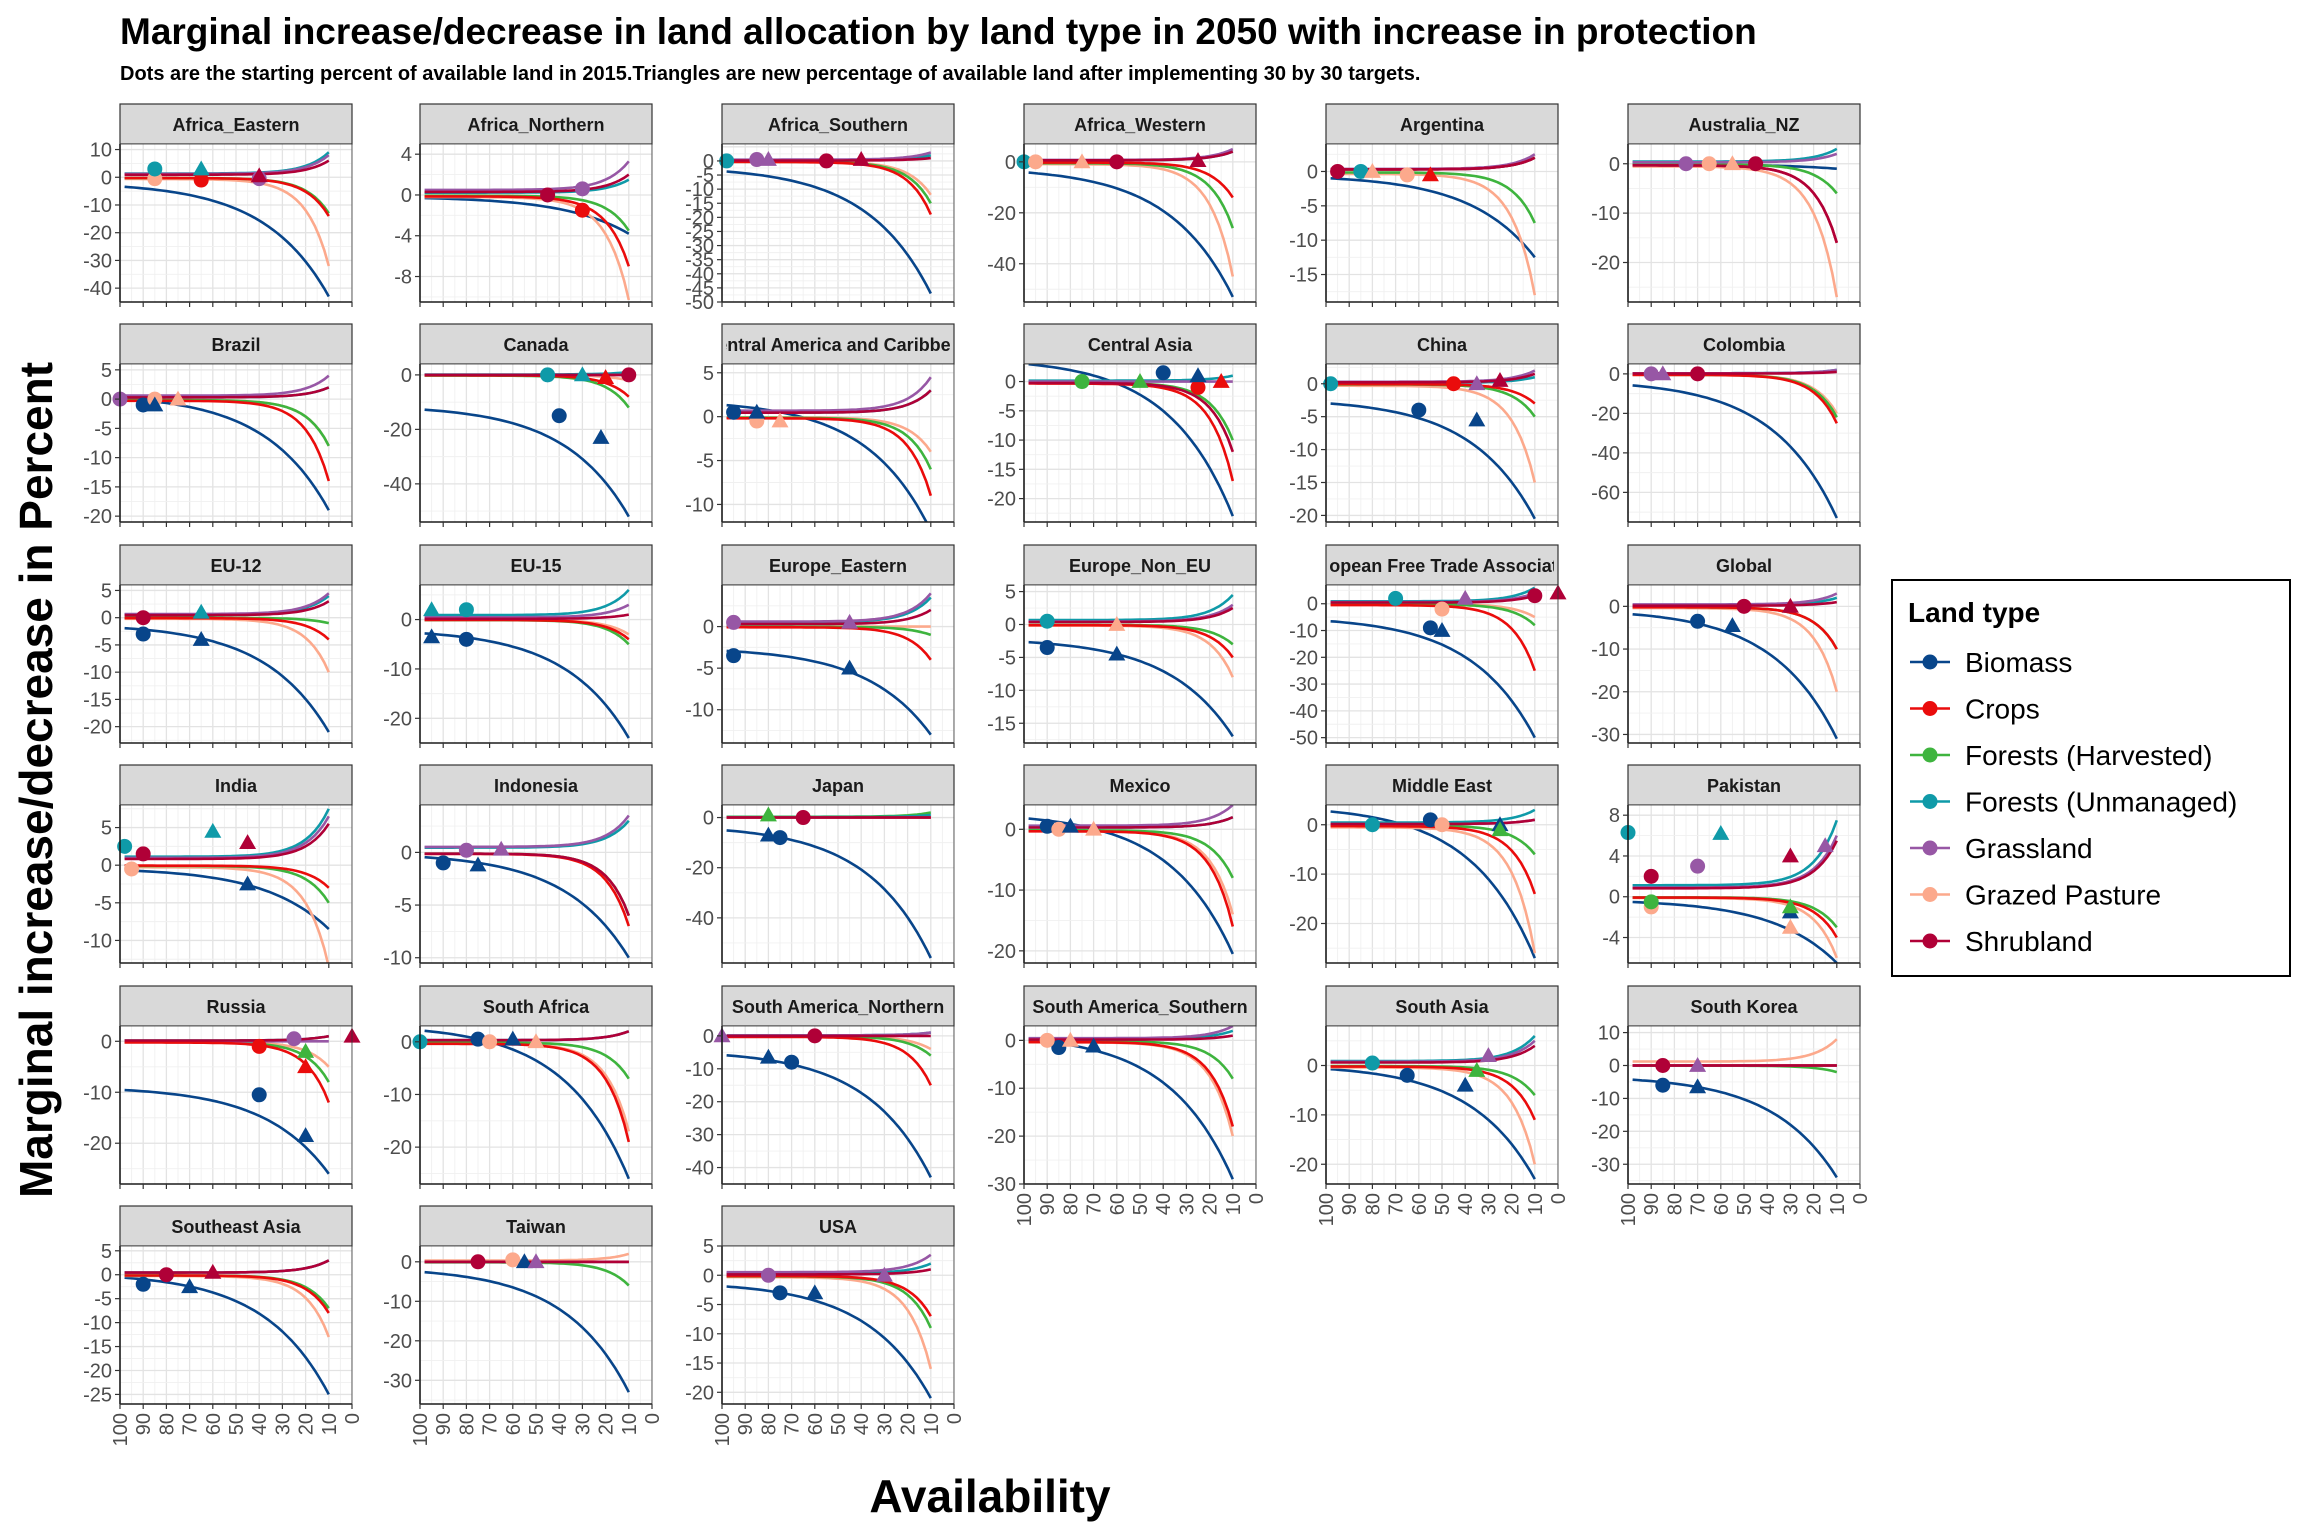 This screenshot has width=2304, height=1536. Describe the element at coordinates (1930, 662) in the screenshot. I see `legend-dot` at that location.